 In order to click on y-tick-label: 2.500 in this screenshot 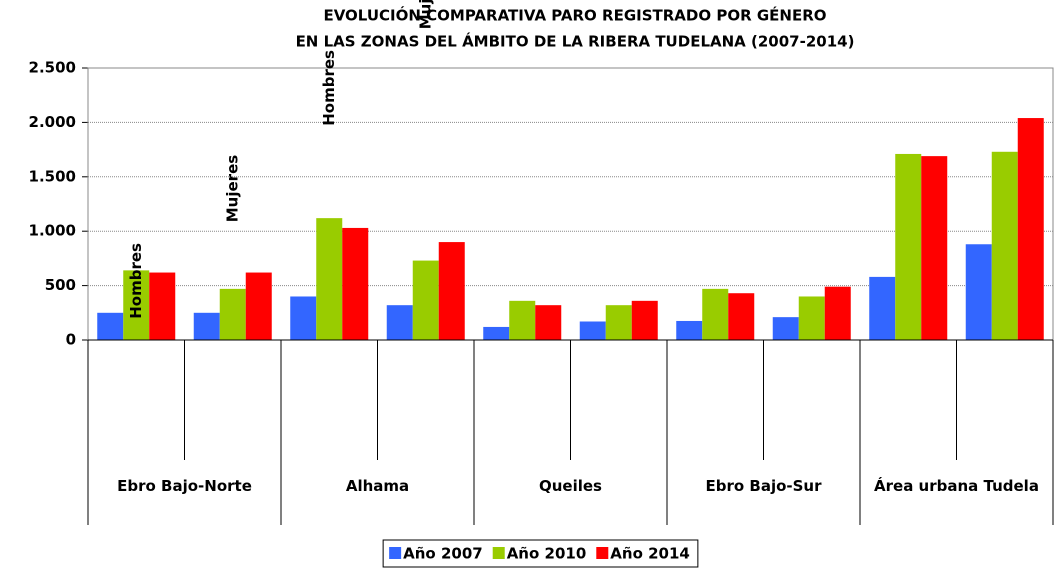, I will do `click(52, 68)`.